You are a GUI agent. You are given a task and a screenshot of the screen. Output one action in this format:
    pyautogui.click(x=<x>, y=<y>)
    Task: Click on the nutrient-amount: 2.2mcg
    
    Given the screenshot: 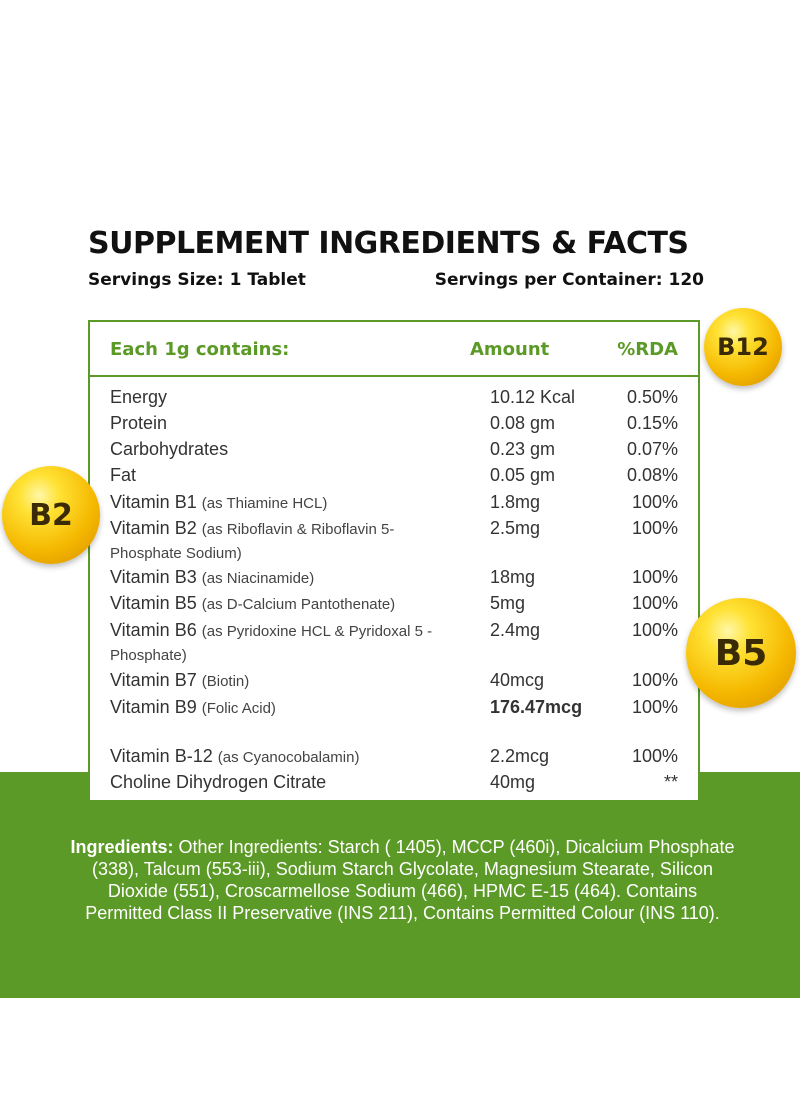 What is the action you would take?
    pyautogui.click(x=520, y=756)
    